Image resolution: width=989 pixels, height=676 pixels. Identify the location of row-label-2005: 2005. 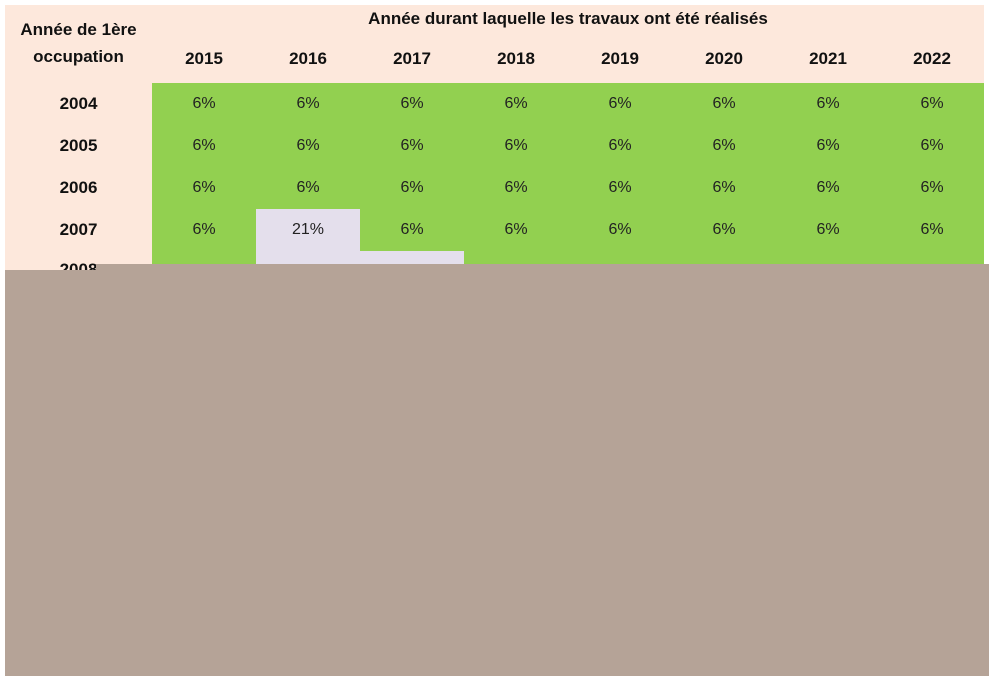
(78, 145).